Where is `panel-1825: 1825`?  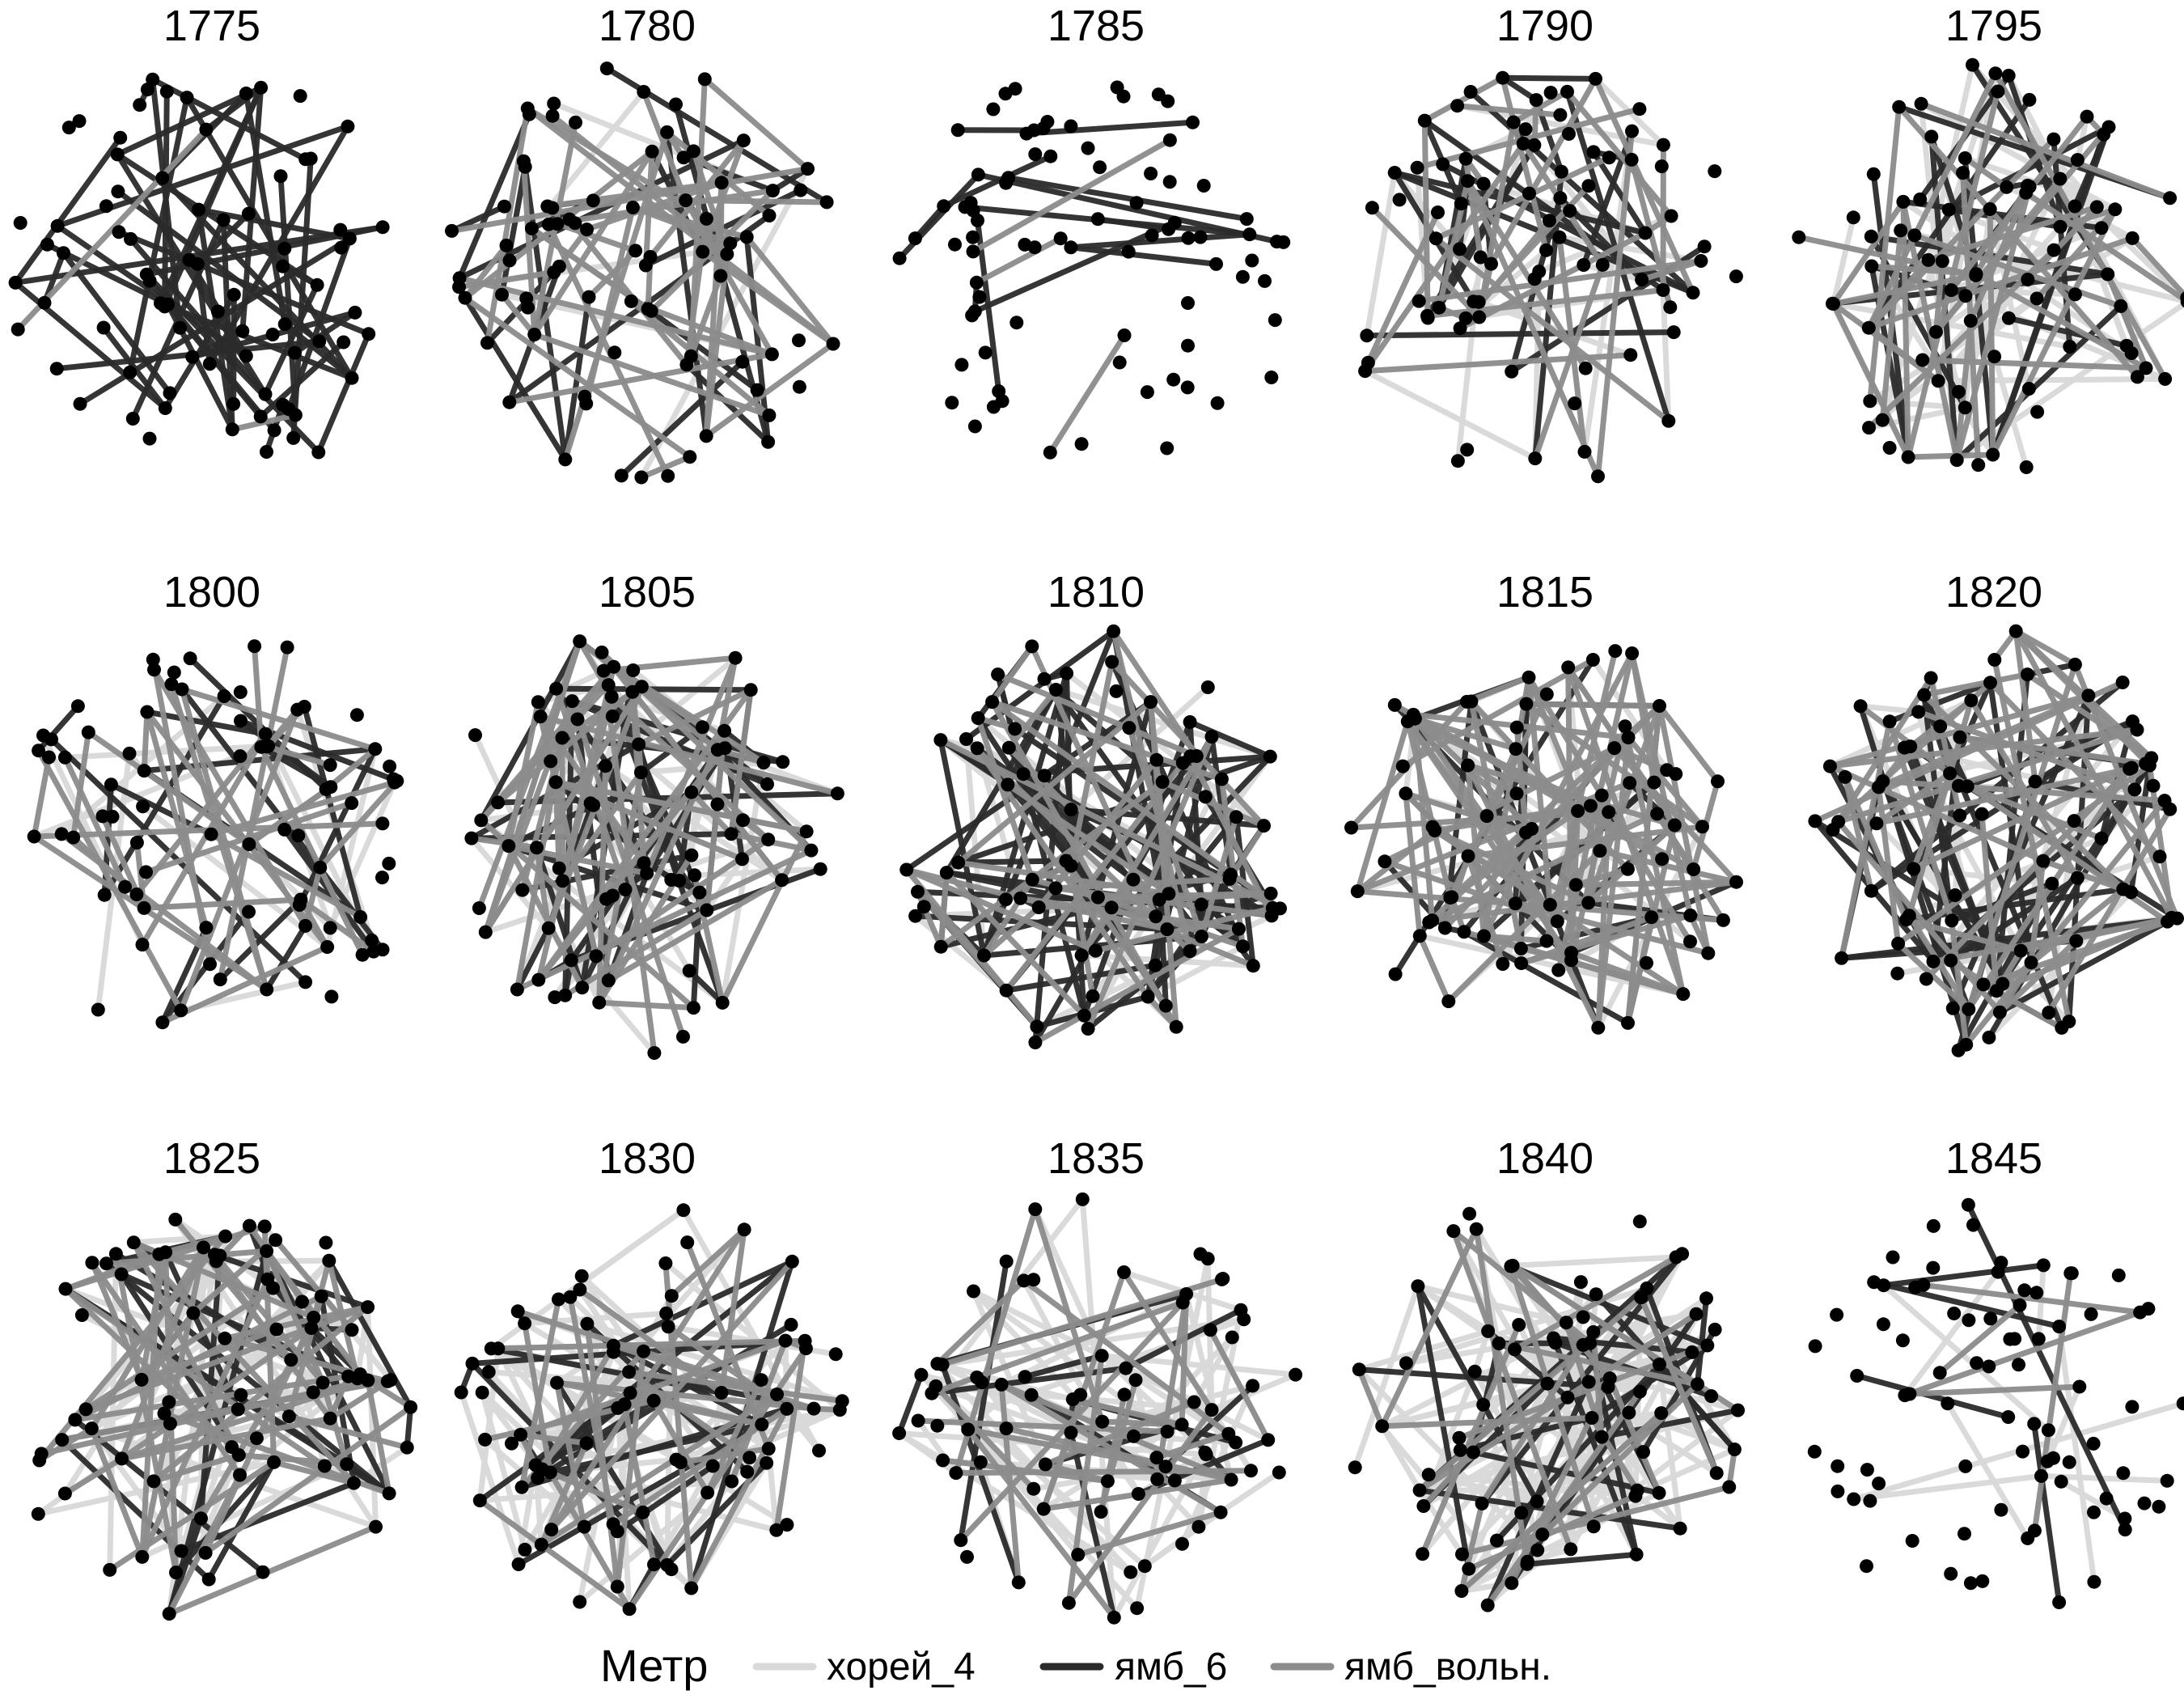
panel-1825: 1825 is located at coordinates (225, 1377).